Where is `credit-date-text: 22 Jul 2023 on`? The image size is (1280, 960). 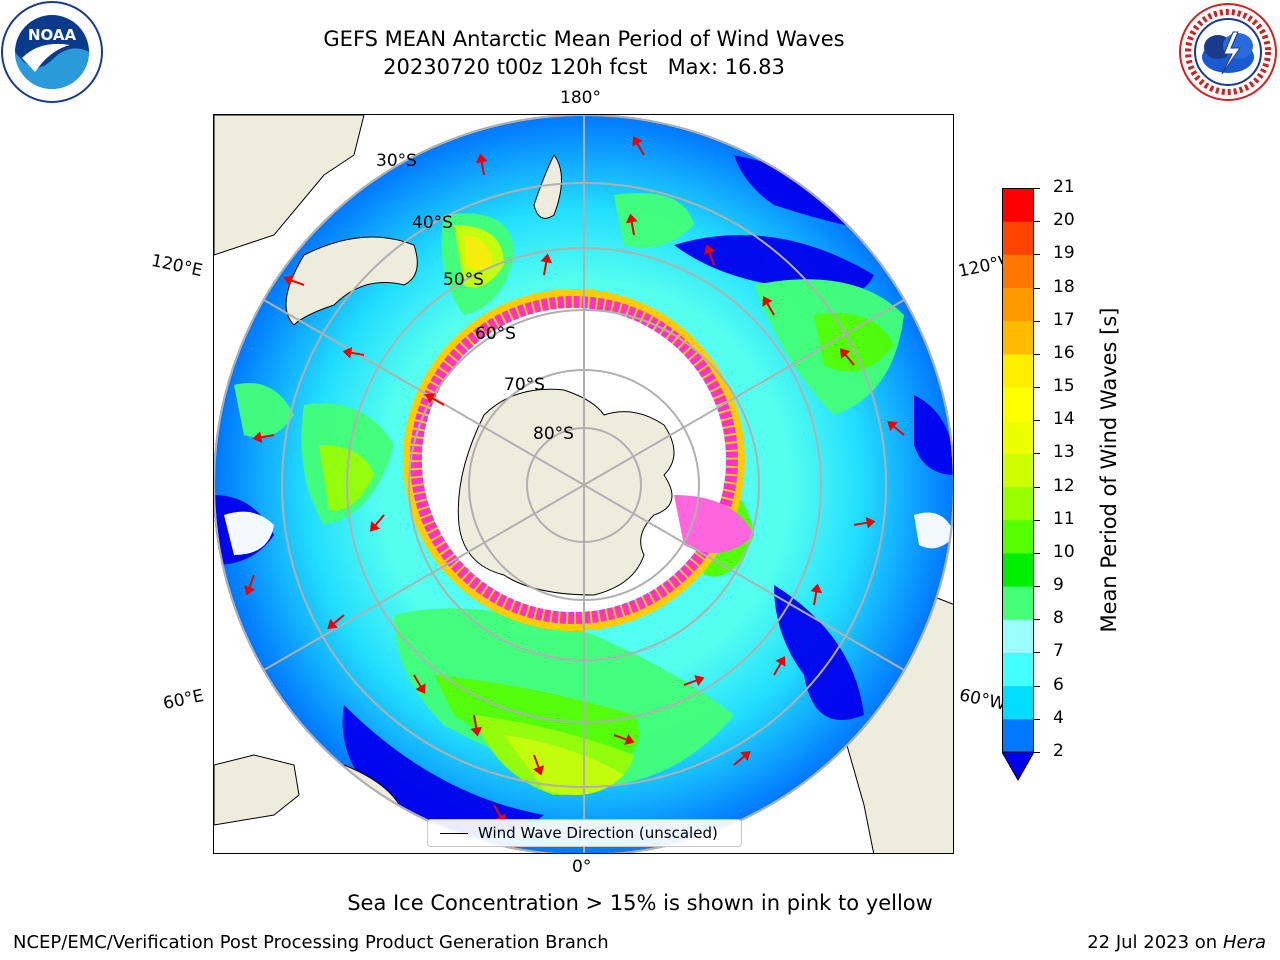 credit-date-text: 22 Jul 2023 on is located at coordinates (1152, 942).